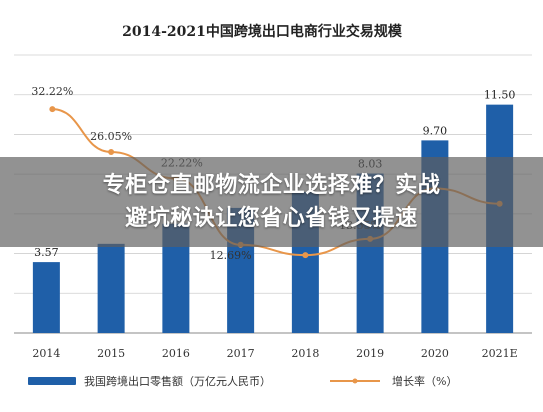 The image size is (543, 412). I want to click on growth-value-label-2014: 32.22%, so click(52, 91).